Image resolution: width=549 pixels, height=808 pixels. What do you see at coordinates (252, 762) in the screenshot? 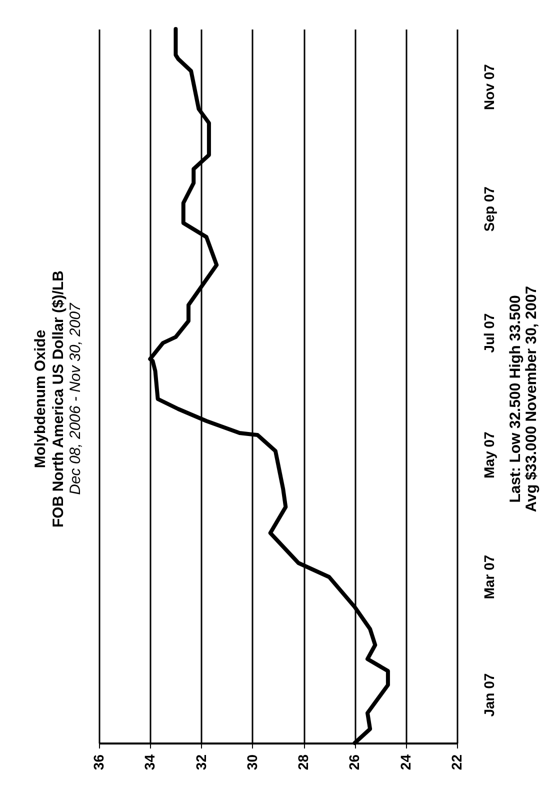
I see `x-tick-label: 30` at bounding box center [252, 762].